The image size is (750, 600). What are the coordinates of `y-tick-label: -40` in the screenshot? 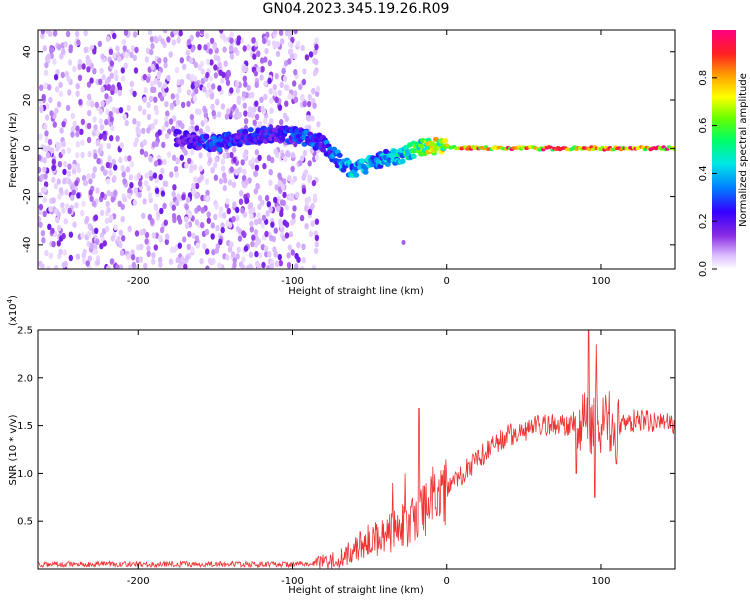 It's located at (27, 245).